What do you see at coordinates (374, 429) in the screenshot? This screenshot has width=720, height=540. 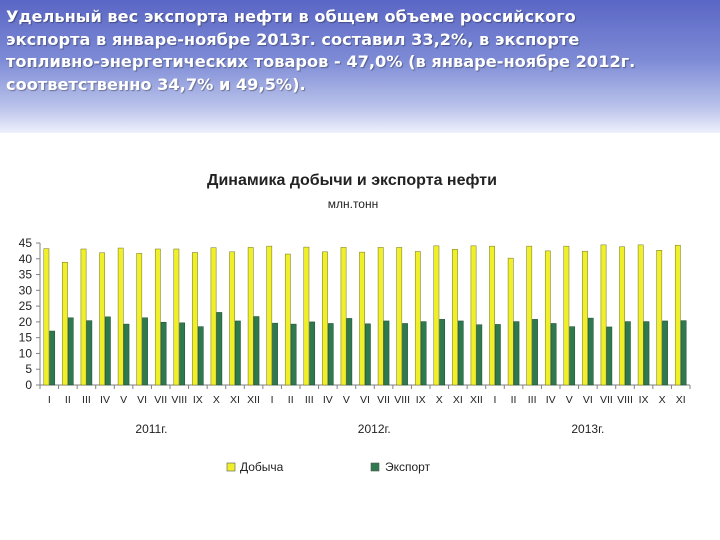 I see `year-label: 2012г.` at bounding box center [374, 429].